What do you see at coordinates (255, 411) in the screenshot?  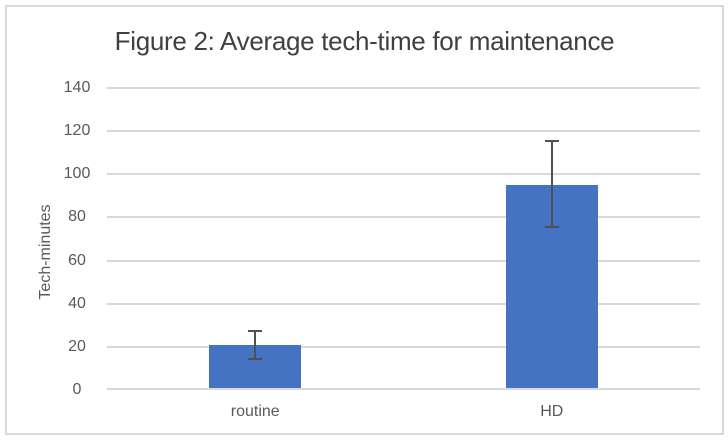 I see `x-tick-label: routine` at bounding box center [255, 411].